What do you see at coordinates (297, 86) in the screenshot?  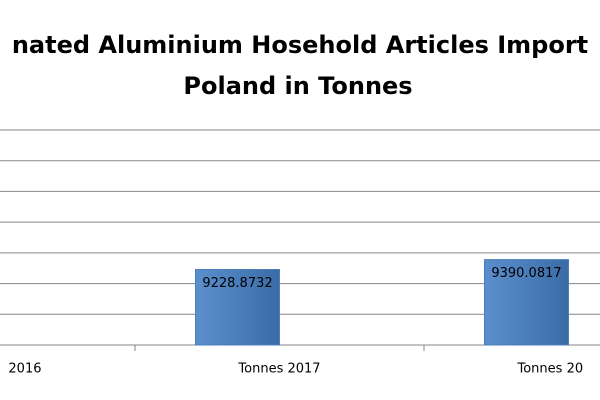 I see `chart-title: Poland in Tonnes` at bounding box center [297, 86].